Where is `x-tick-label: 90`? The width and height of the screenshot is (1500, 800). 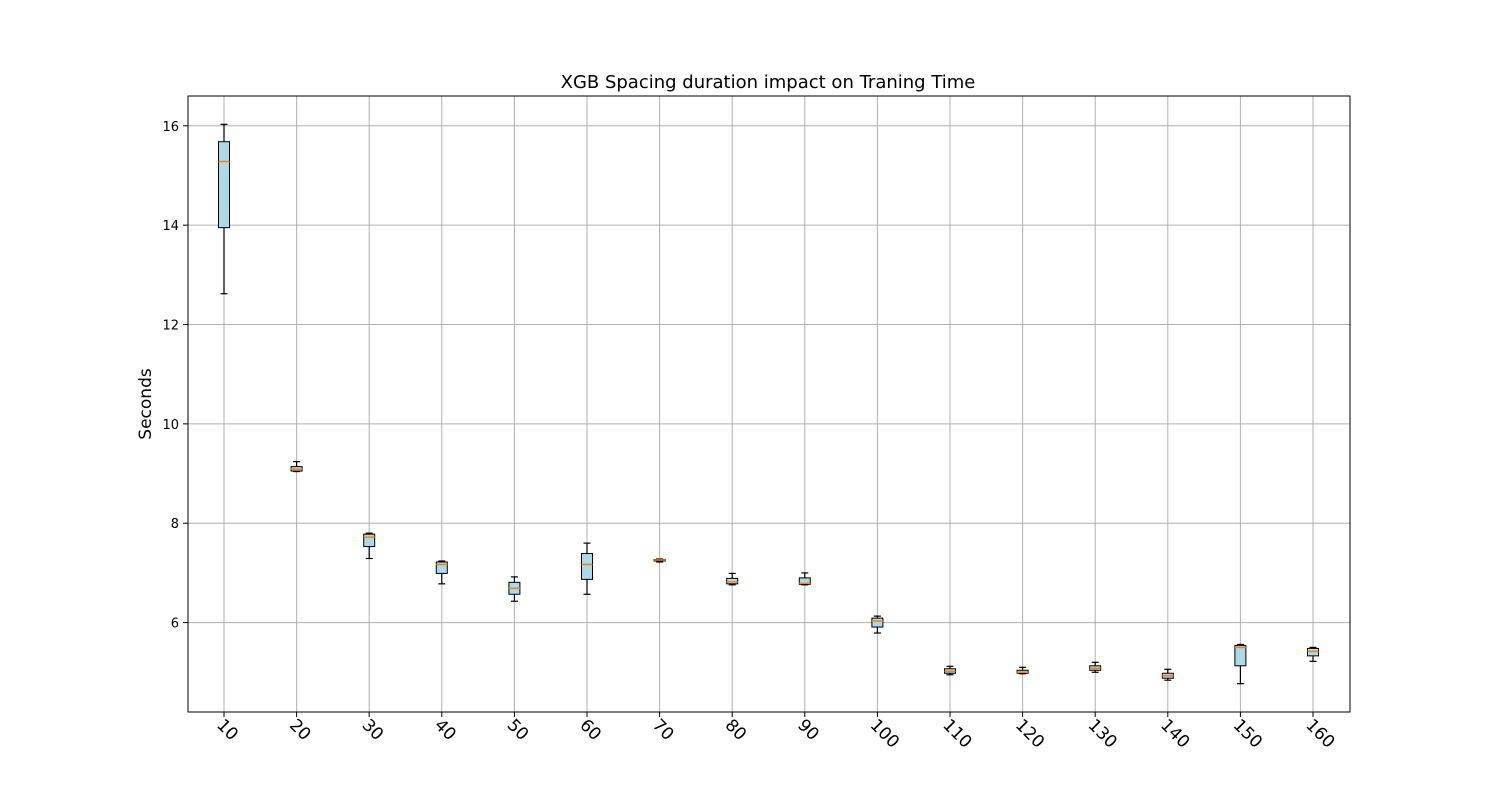 x-tick-label: 90 is located at coordinates (807, 729).